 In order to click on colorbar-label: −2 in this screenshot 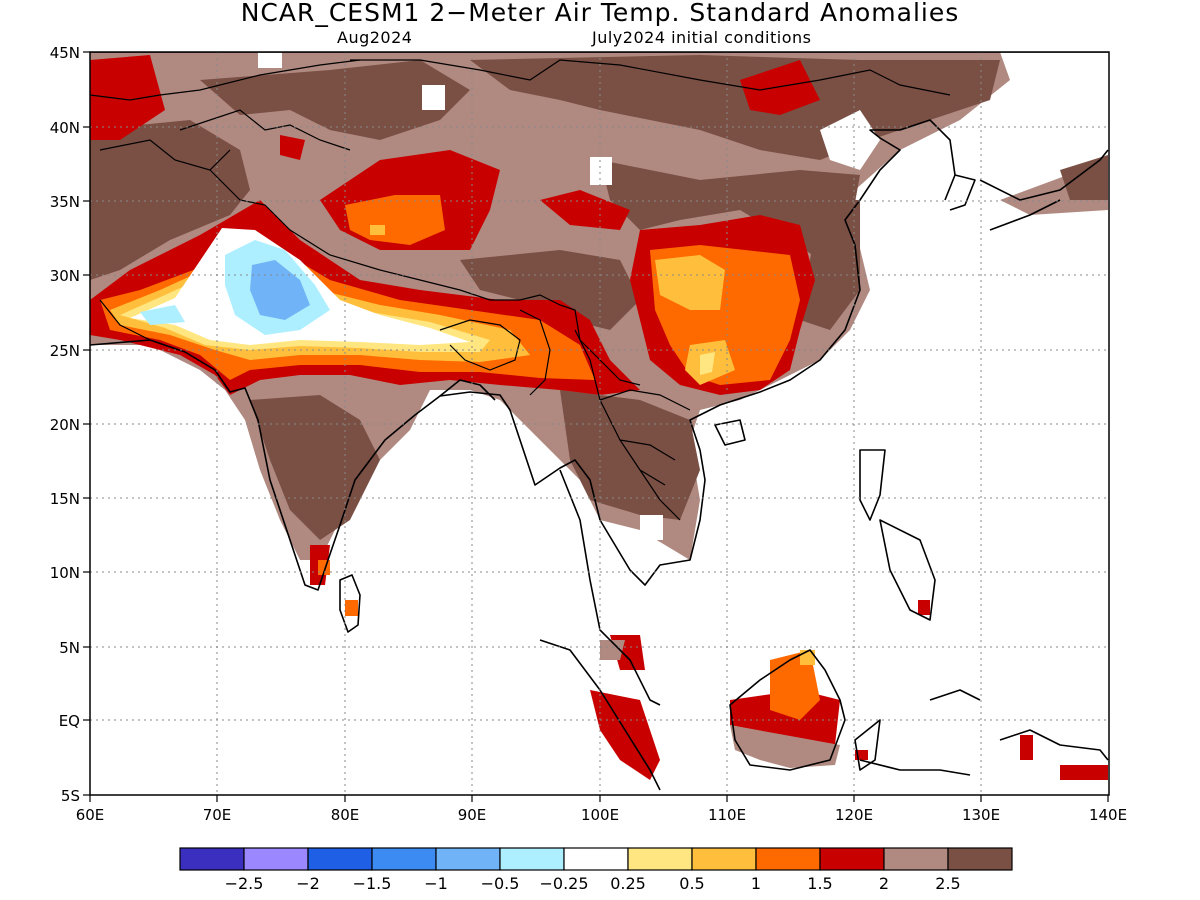, I will do `click(308, 883)`.